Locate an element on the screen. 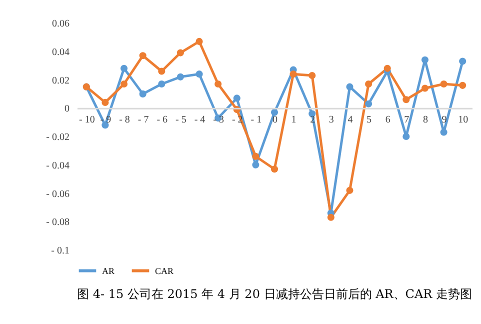 This screenshot has width=481, height=324. x-tick-label: 4 is located at coordinates (350, 120).